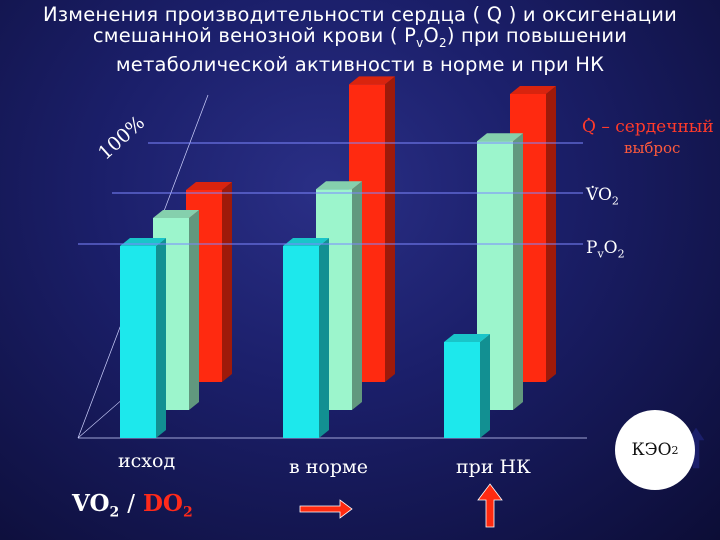  What do you see at coordinates (602, 196) in the screenshot?
I see `legend-vo2: VO2` at bounding box center [602, 196].